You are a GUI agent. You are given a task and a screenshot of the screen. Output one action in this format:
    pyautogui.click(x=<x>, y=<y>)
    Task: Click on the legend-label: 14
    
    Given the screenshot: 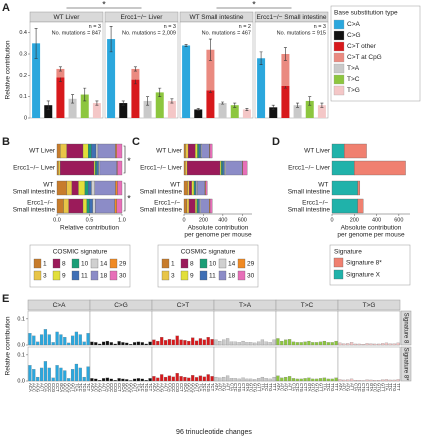 What is the action you would take?
    pyautogui.click(x=232, y=264)
    